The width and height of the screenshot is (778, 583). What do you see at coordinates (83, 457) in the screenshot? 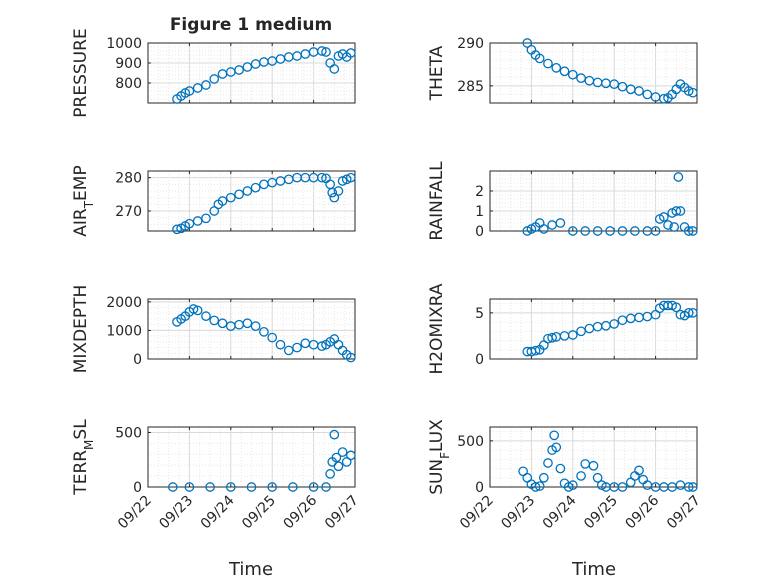
I see `terr-msl-y-axis-label: TERRMSL` at bounding box center [83, 457].